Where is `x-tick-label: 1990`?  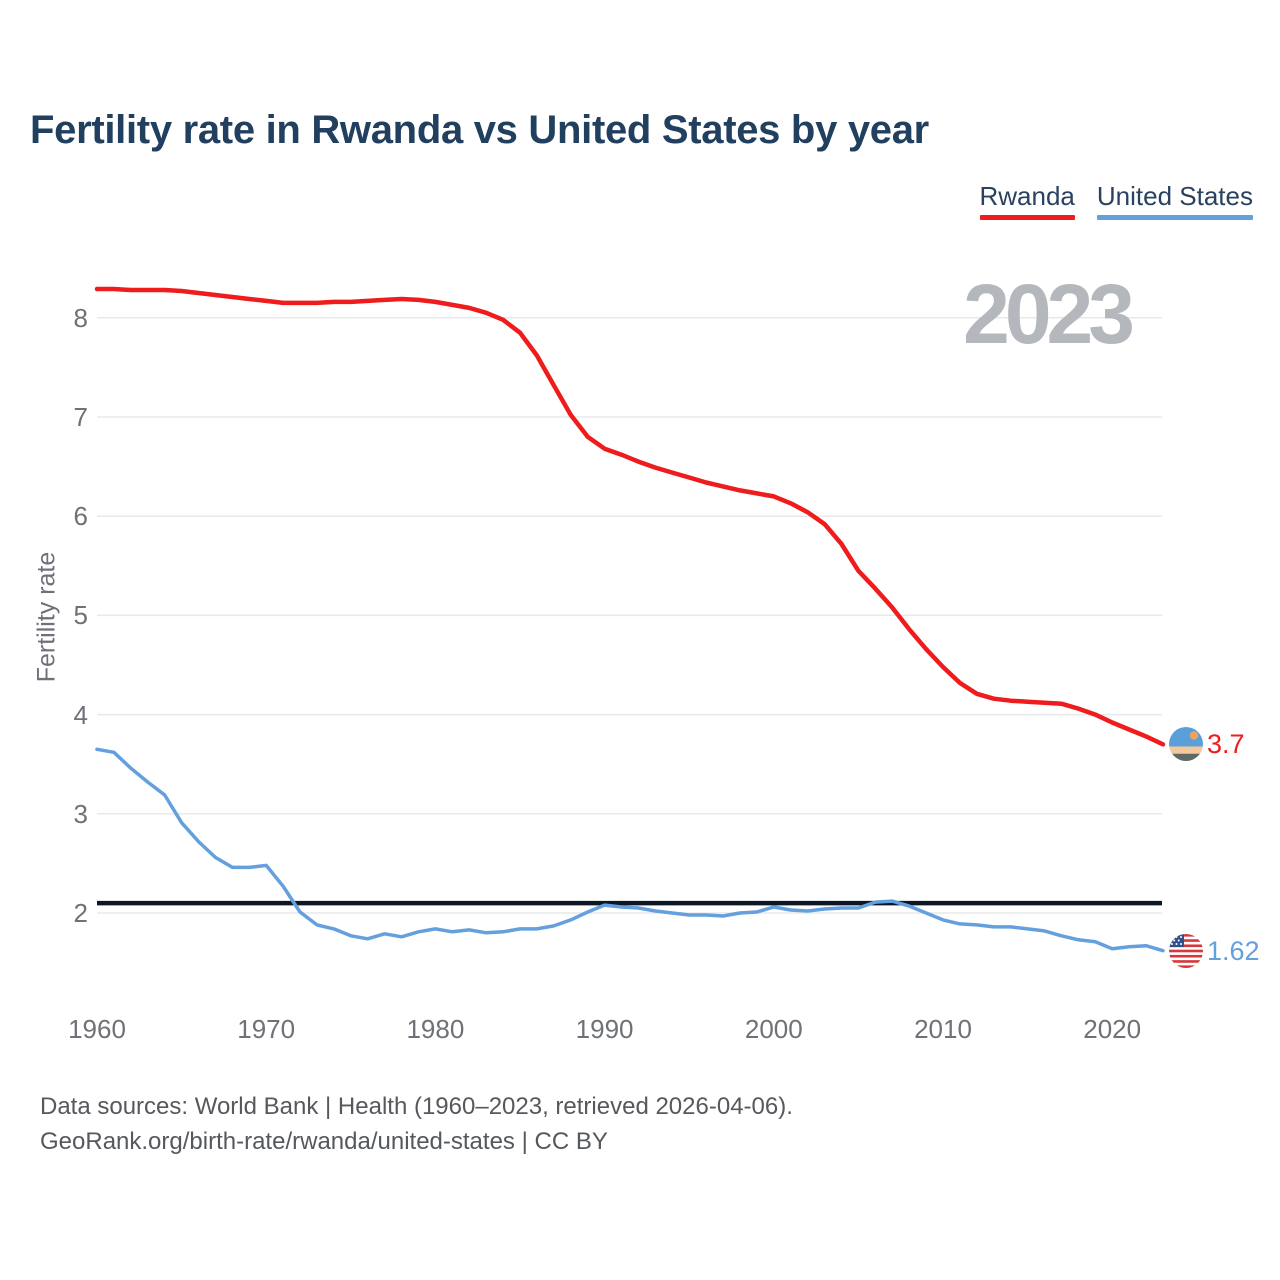 x-tick-label: 1990 is located at coordinates (604, 1029).